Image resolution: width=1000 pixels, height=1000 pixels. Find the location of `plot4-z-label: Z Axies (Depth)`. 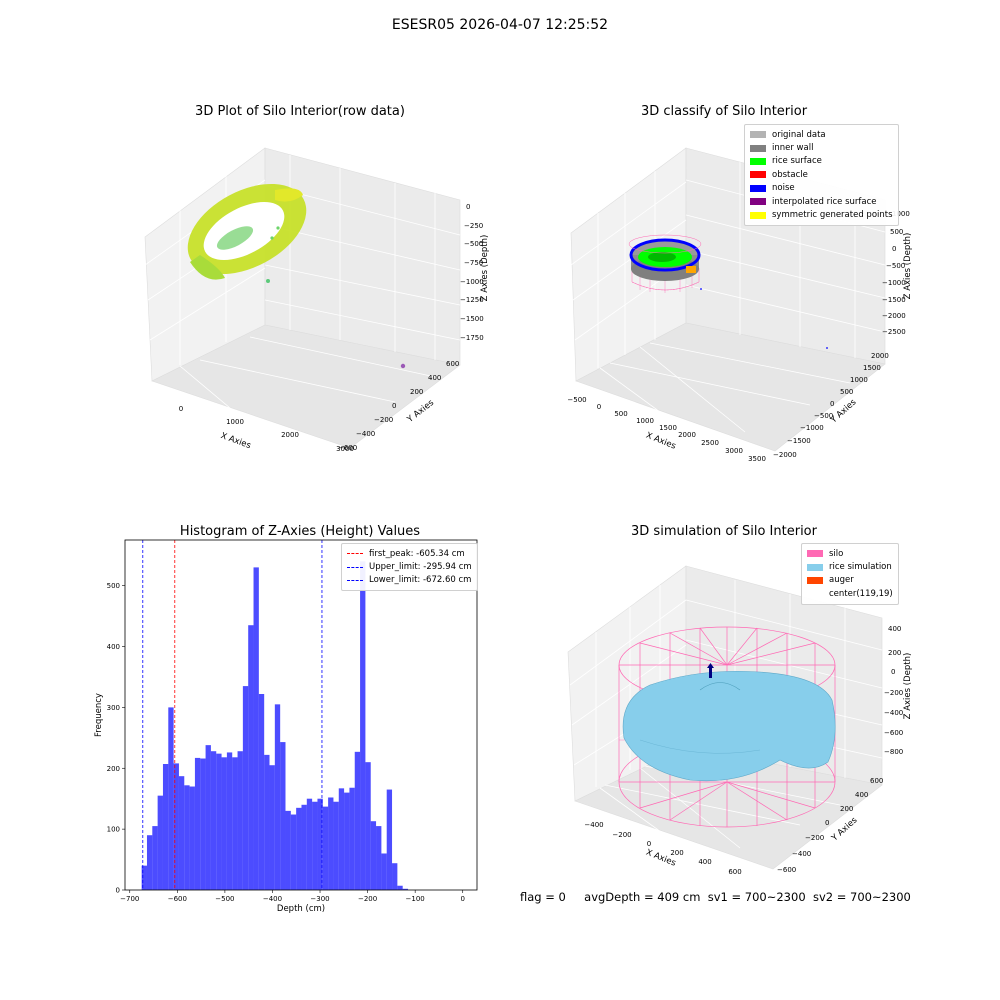

plot4-z-label: Z Axies (Depth) is located at coordinates (908, 686).